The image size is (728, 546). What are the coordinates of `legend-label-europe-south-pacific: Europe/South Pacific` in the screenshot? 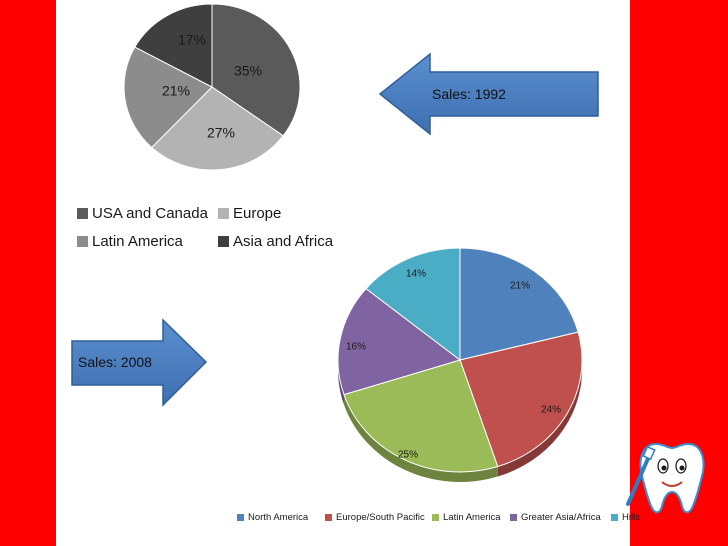 It's located at (380, 517).